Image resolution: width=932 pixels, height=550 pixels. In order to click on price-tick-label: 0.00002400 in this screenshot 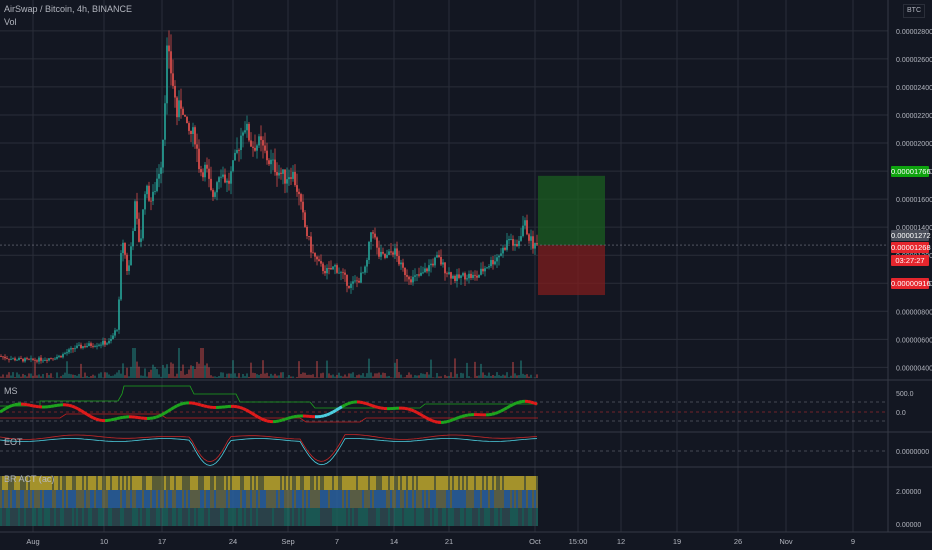, I will do `click(914, 88)`.